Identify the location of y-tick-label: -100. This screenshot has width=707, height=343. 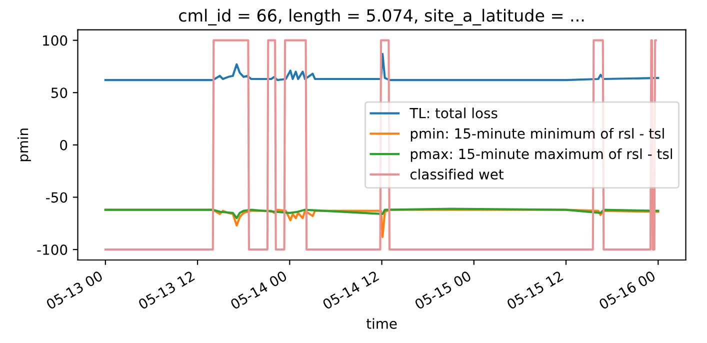
(52, 250).